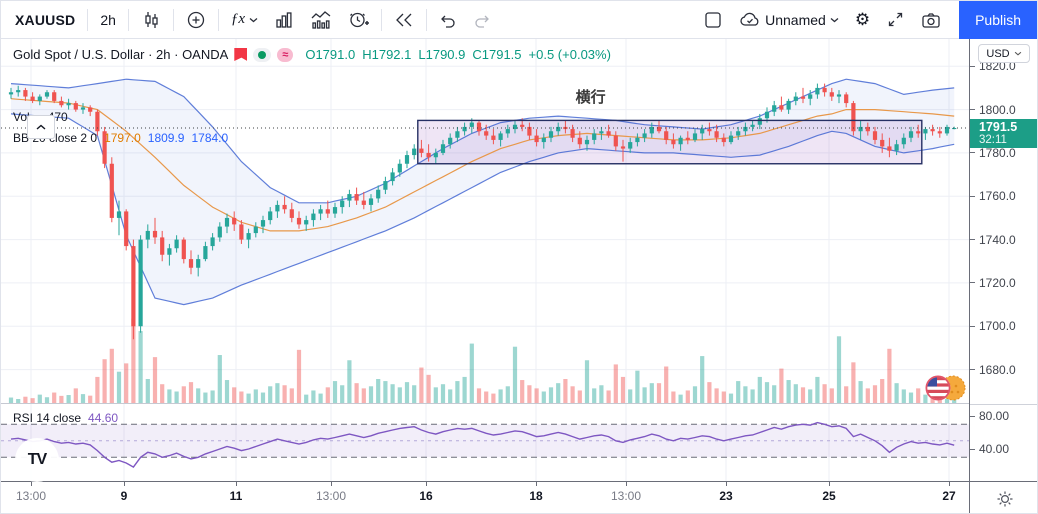  What do you see at coordinates (713, 20) in the screenshot?
I see `layout-select-button` at bounding box center [713, 20].